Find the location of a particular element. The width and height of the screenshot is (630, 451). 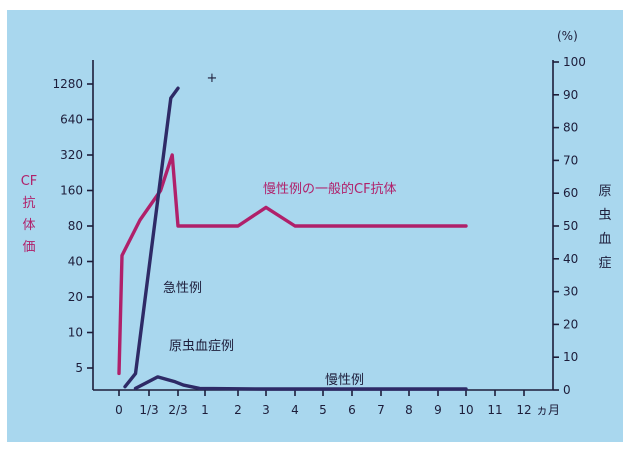

x-tick-label: 2/3 is located at coordinates (177, 410).